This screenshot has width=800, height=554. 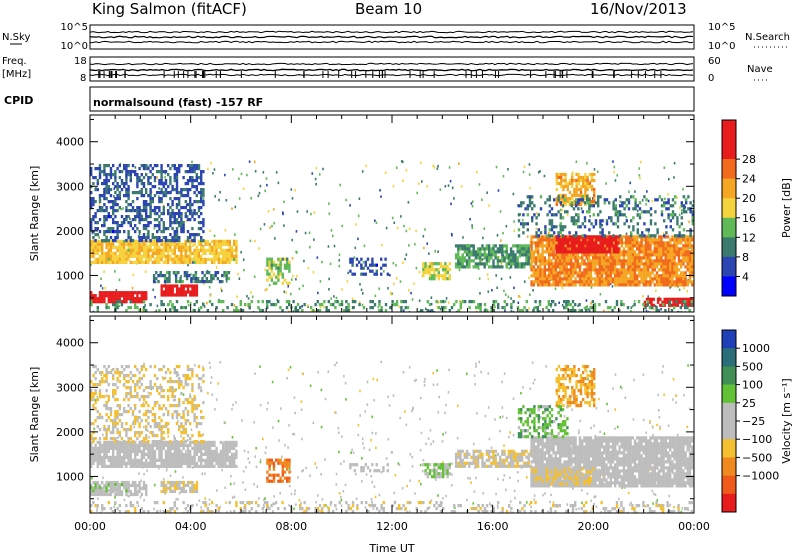 I want to click on patch-4-cell, so click(x=154, y=282).